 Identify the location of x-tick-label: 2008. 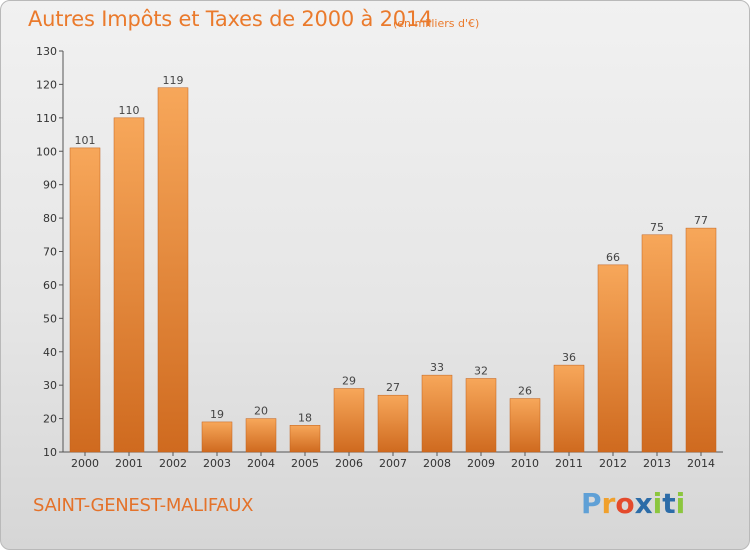
(437, 463).